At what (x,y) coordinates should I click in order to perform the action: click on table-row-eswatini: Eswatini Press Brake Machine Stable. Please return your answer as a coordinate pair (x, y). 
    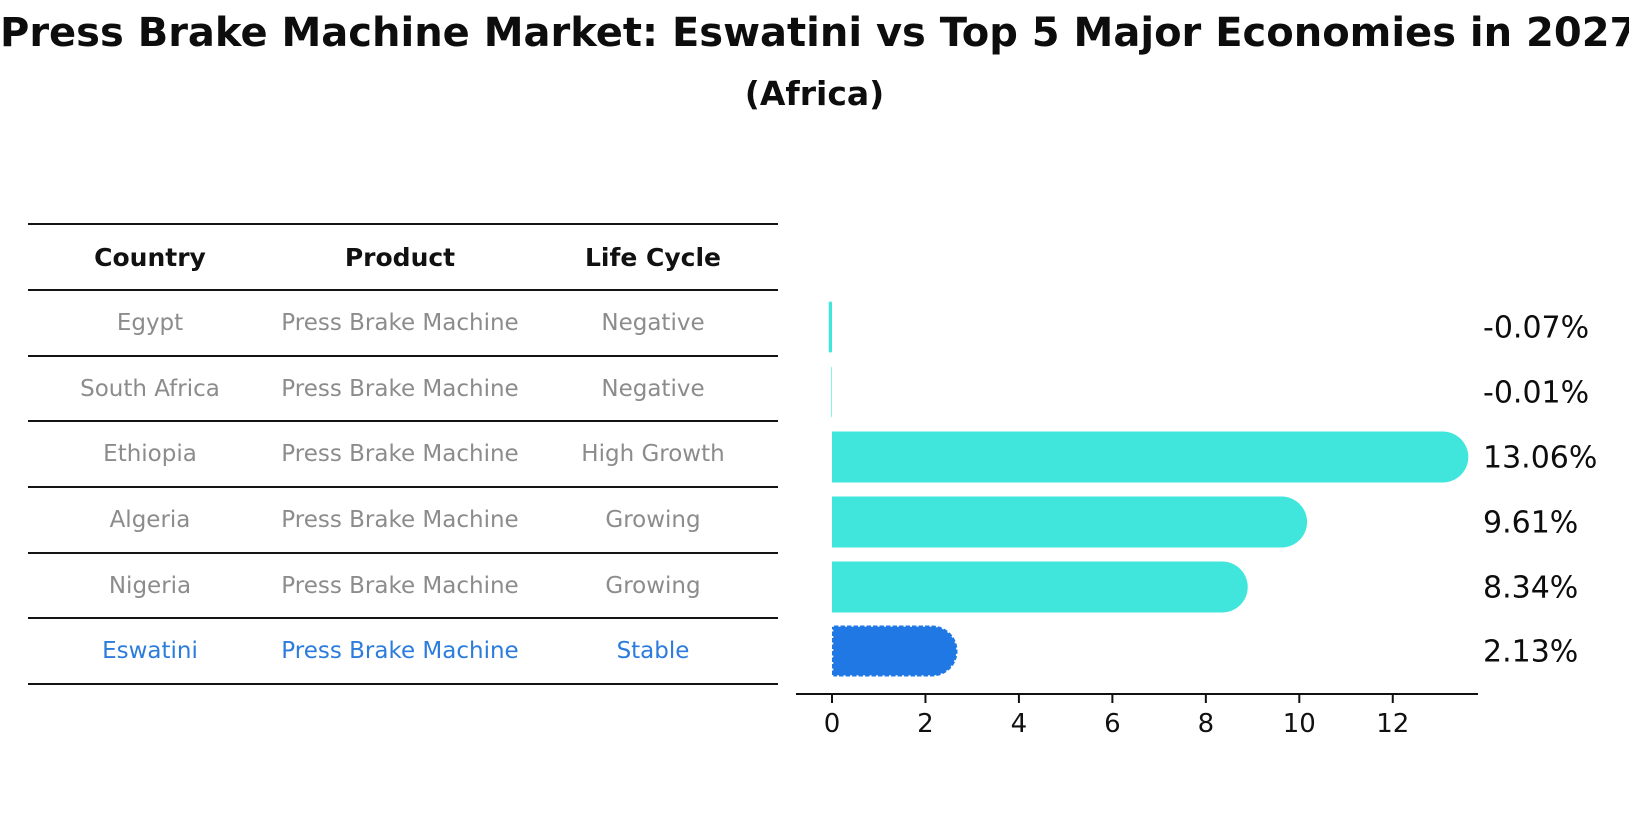
    Looking at the image, I should click on (403, 650).